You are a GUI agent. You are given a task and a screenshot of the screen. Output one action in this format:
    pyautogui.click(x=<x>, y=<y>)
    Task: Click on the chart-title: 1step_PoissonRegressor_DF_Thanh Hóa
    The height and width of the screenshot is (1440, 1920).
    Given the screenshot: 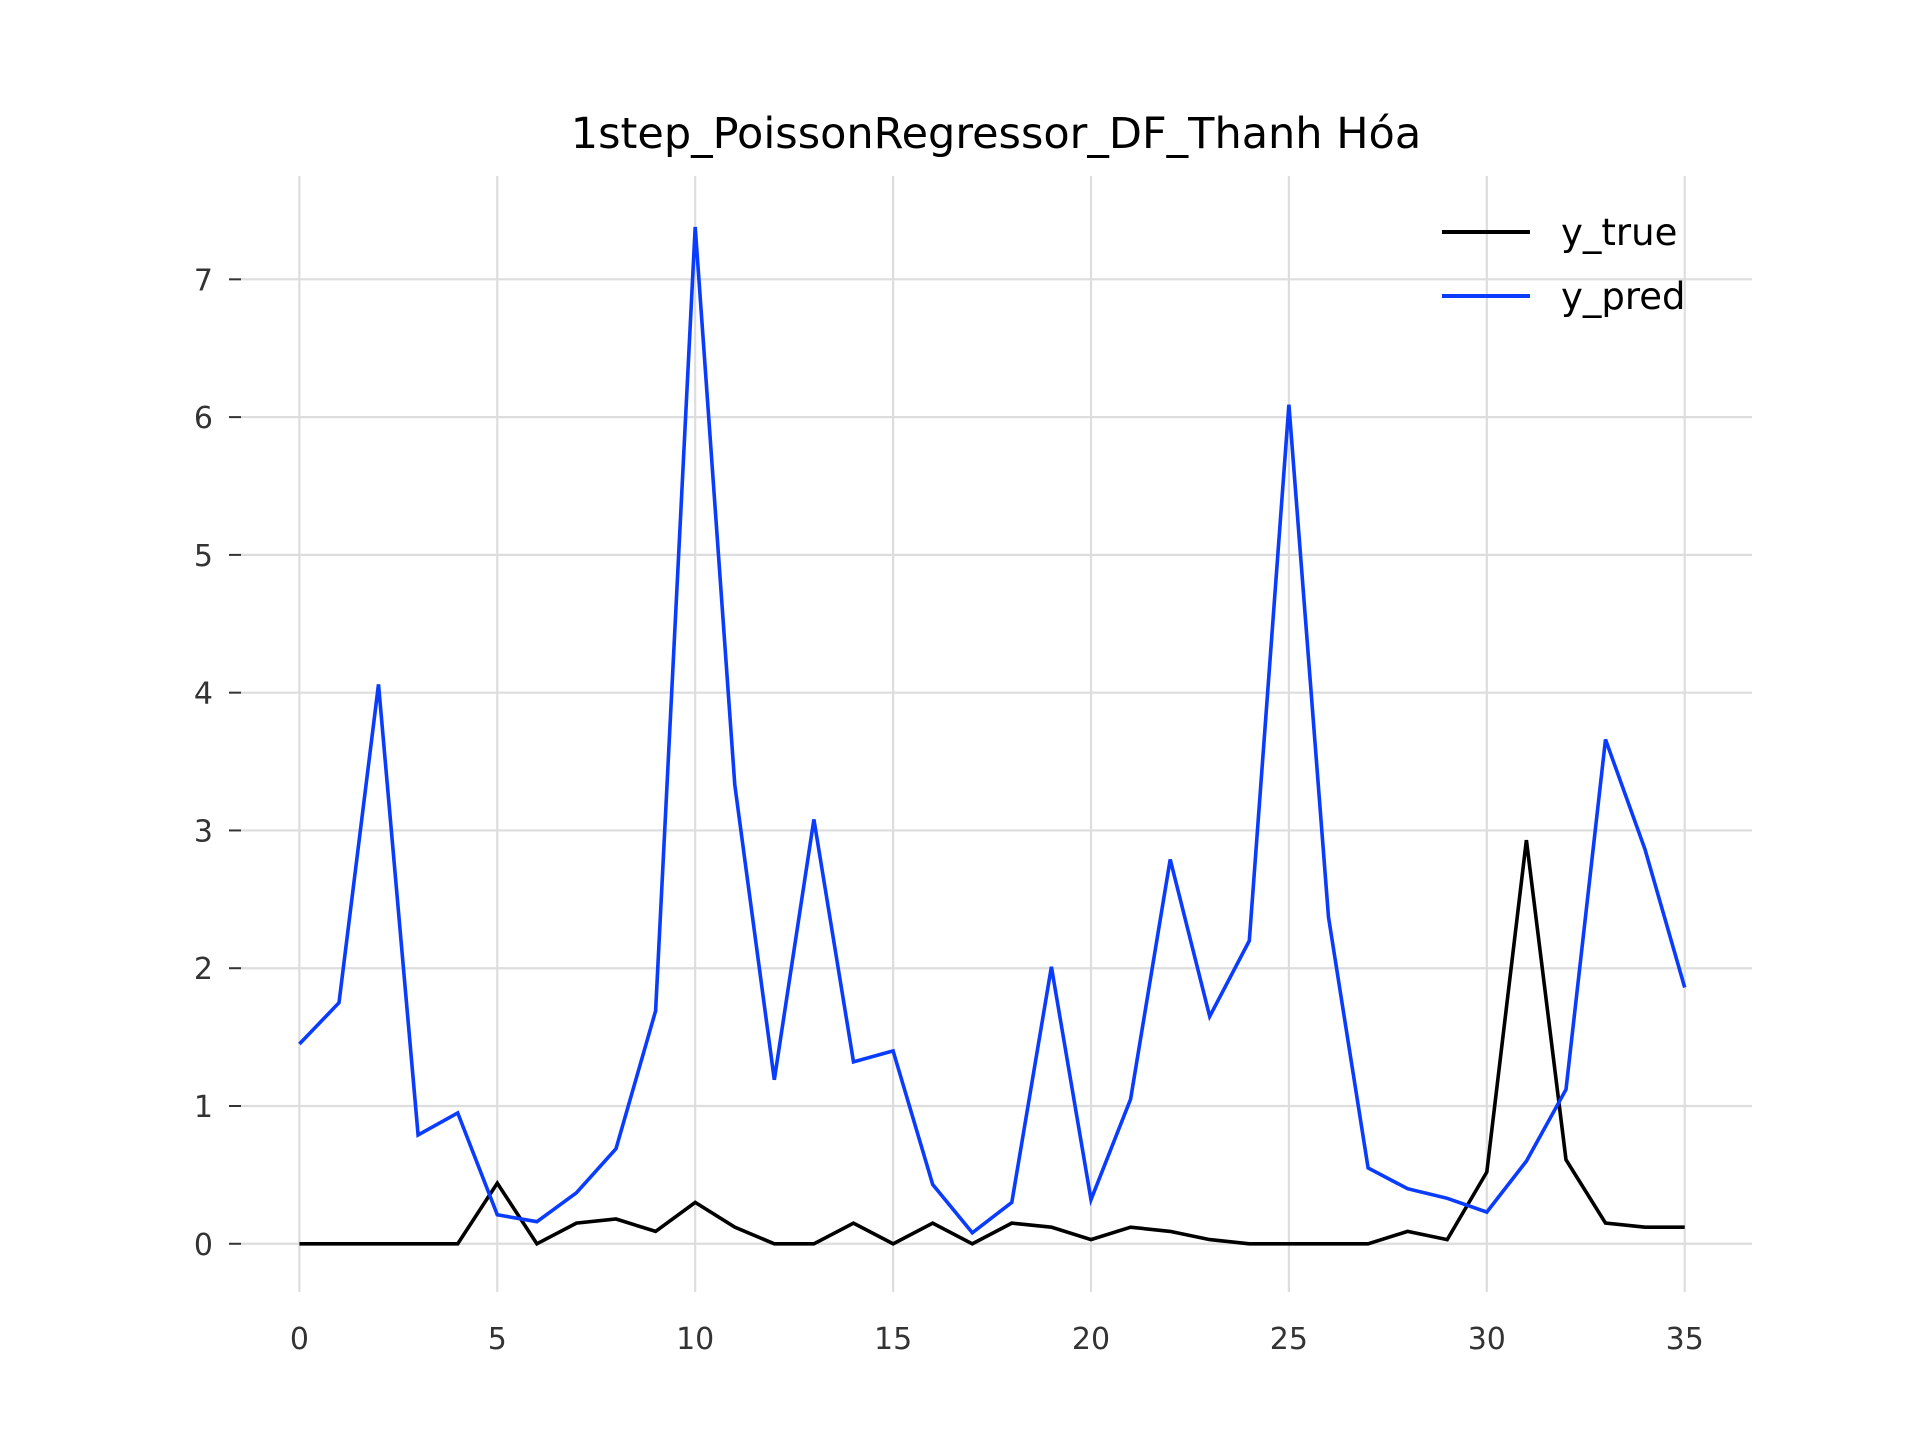 What is the action you would take?
    pyautogui.click(x=996, y=134)
    